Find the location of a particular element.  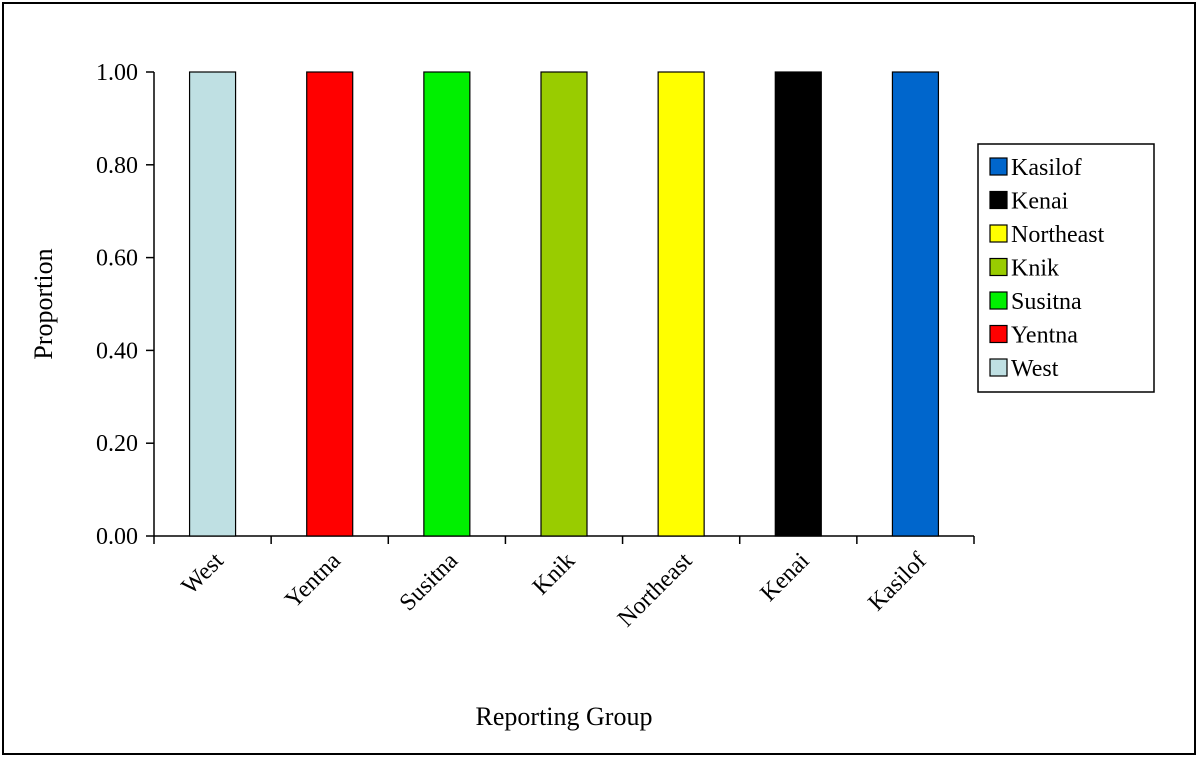

y-tick-label: 1.00 is located at coordinates (117, 73).